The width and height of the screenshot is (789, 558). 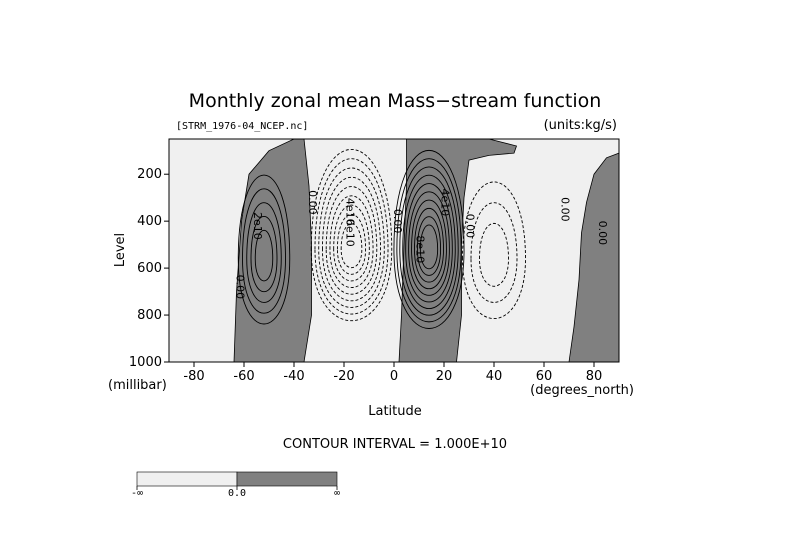 What do you see at coordinates (137, 385) in the screenshot?
I see `y-unit-label: (millibar)` at bounding box center [137, 385].